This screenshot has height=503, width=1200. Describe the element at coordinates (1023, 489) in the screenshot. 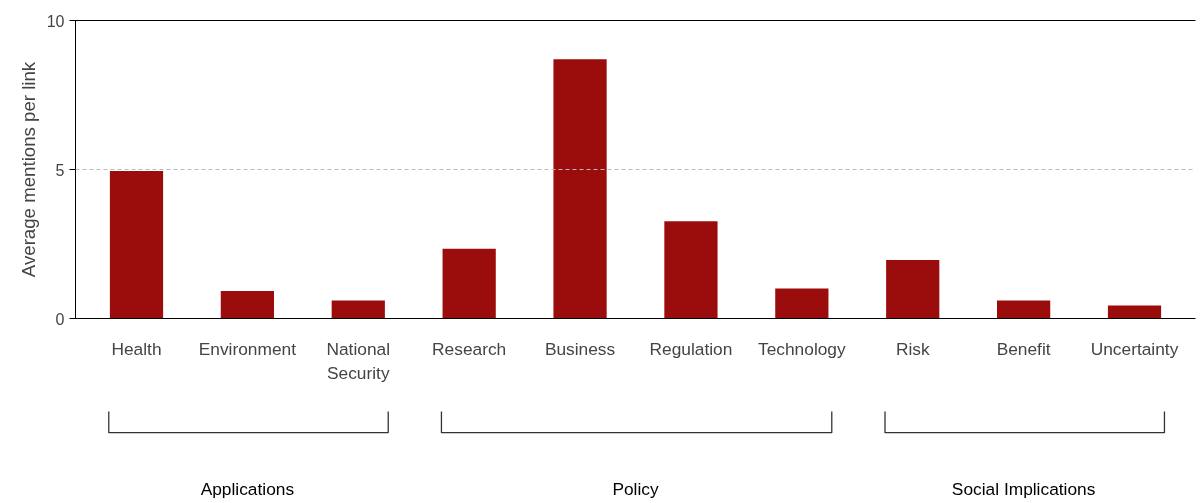

I see `text: Social Implications` at that location.